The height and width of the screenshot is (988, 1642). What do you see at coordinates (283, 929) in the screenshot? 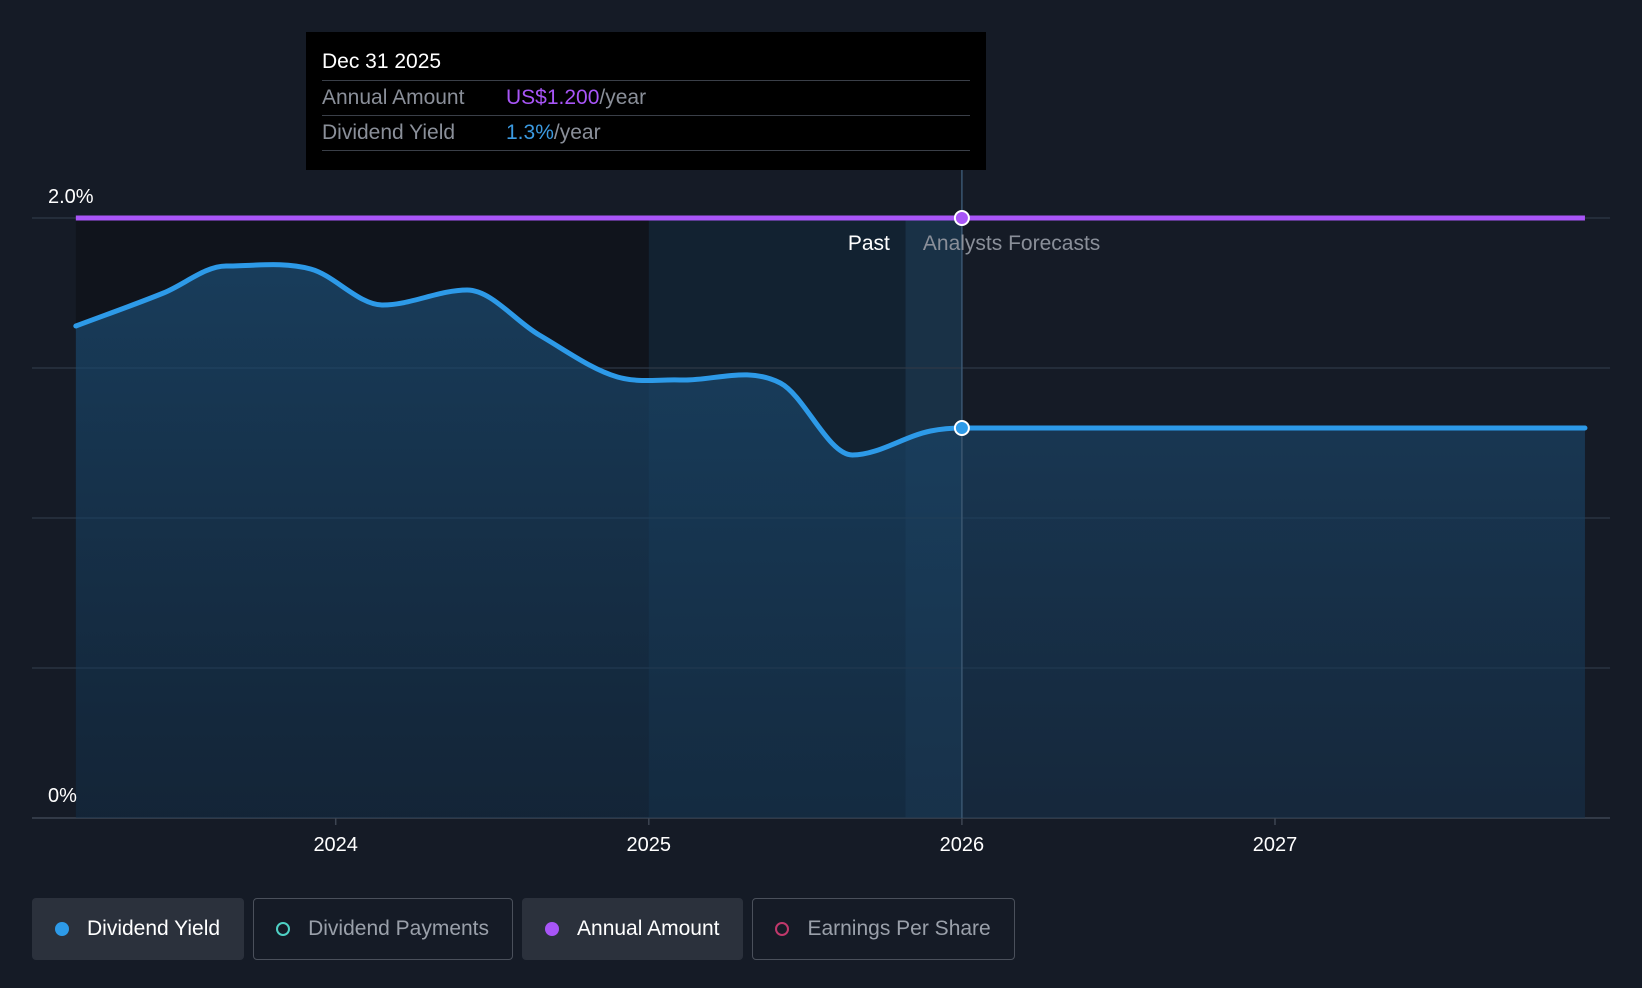
I see `dividend-payments-dot-icon` at bounding box center [283, 929].